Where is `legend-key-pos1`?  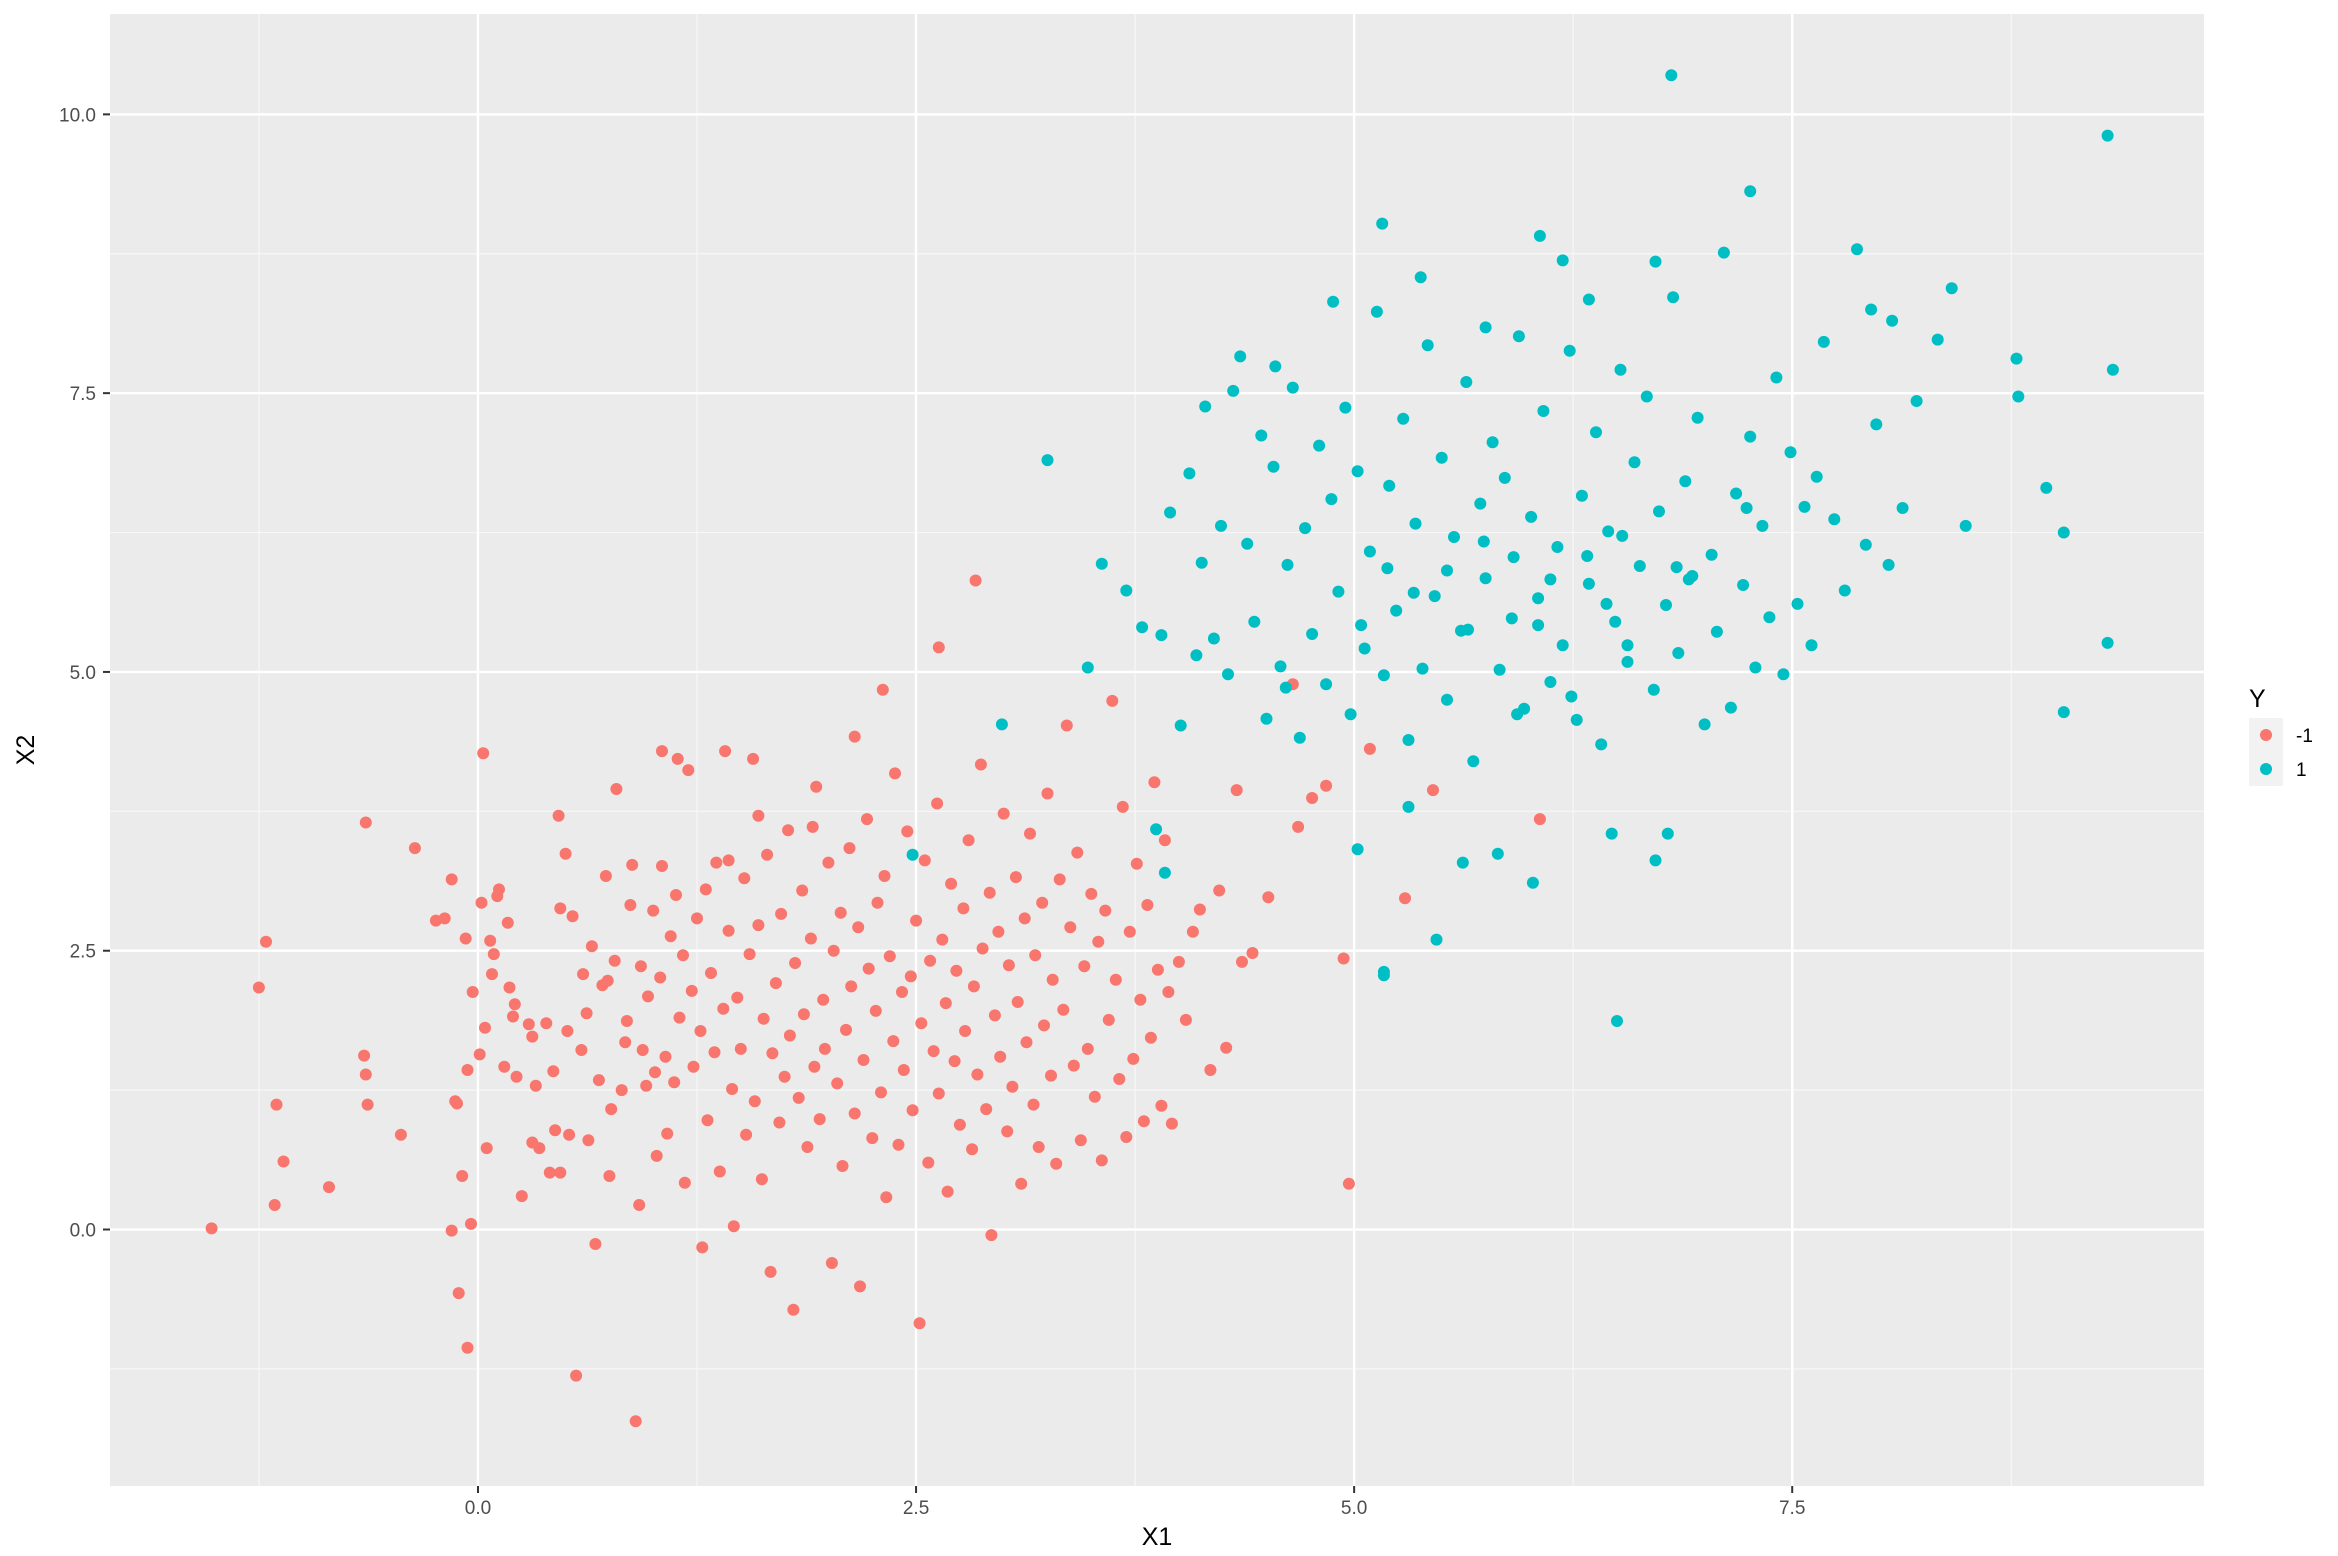
legend-key-pos1 is located at coordinates (2266, 769).